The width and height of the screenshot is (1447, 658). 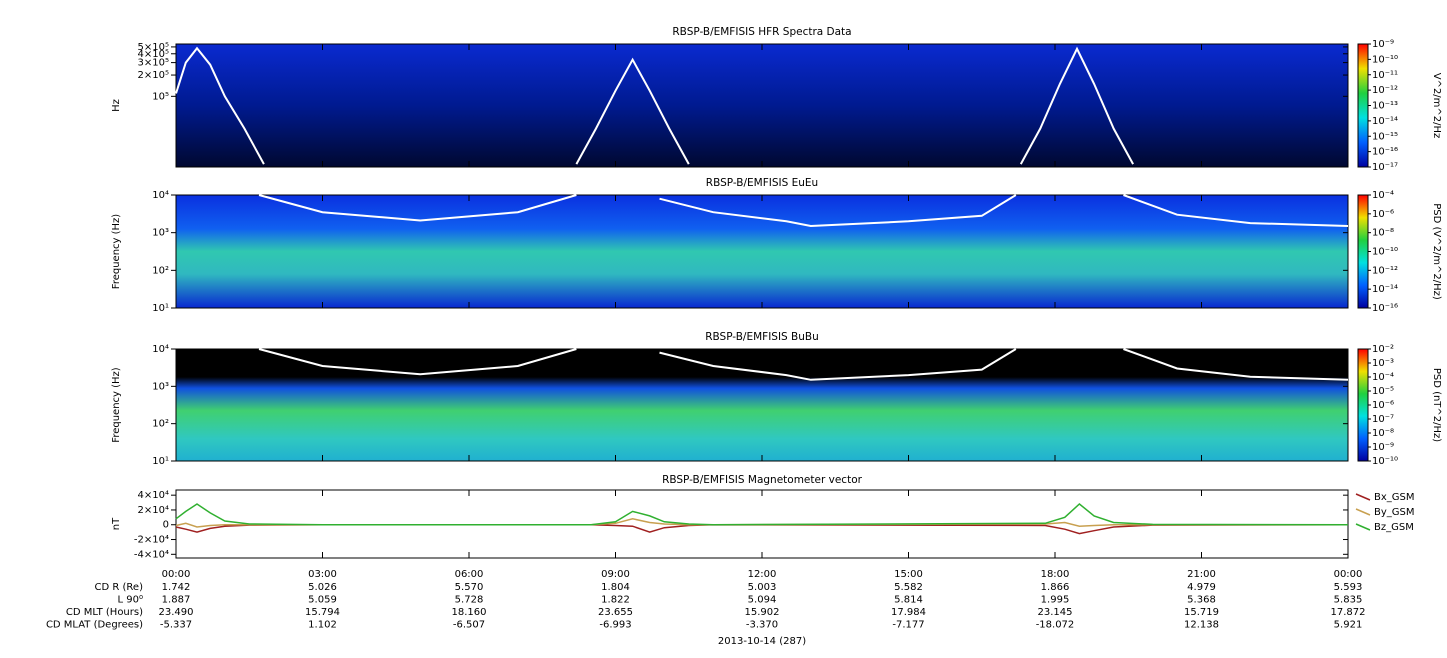 What do you see at coordinates (1385, 106) in the screenshot?
I see `colorbar-tick-label: 10⁻¹³` at bounding box center [1385, 106].